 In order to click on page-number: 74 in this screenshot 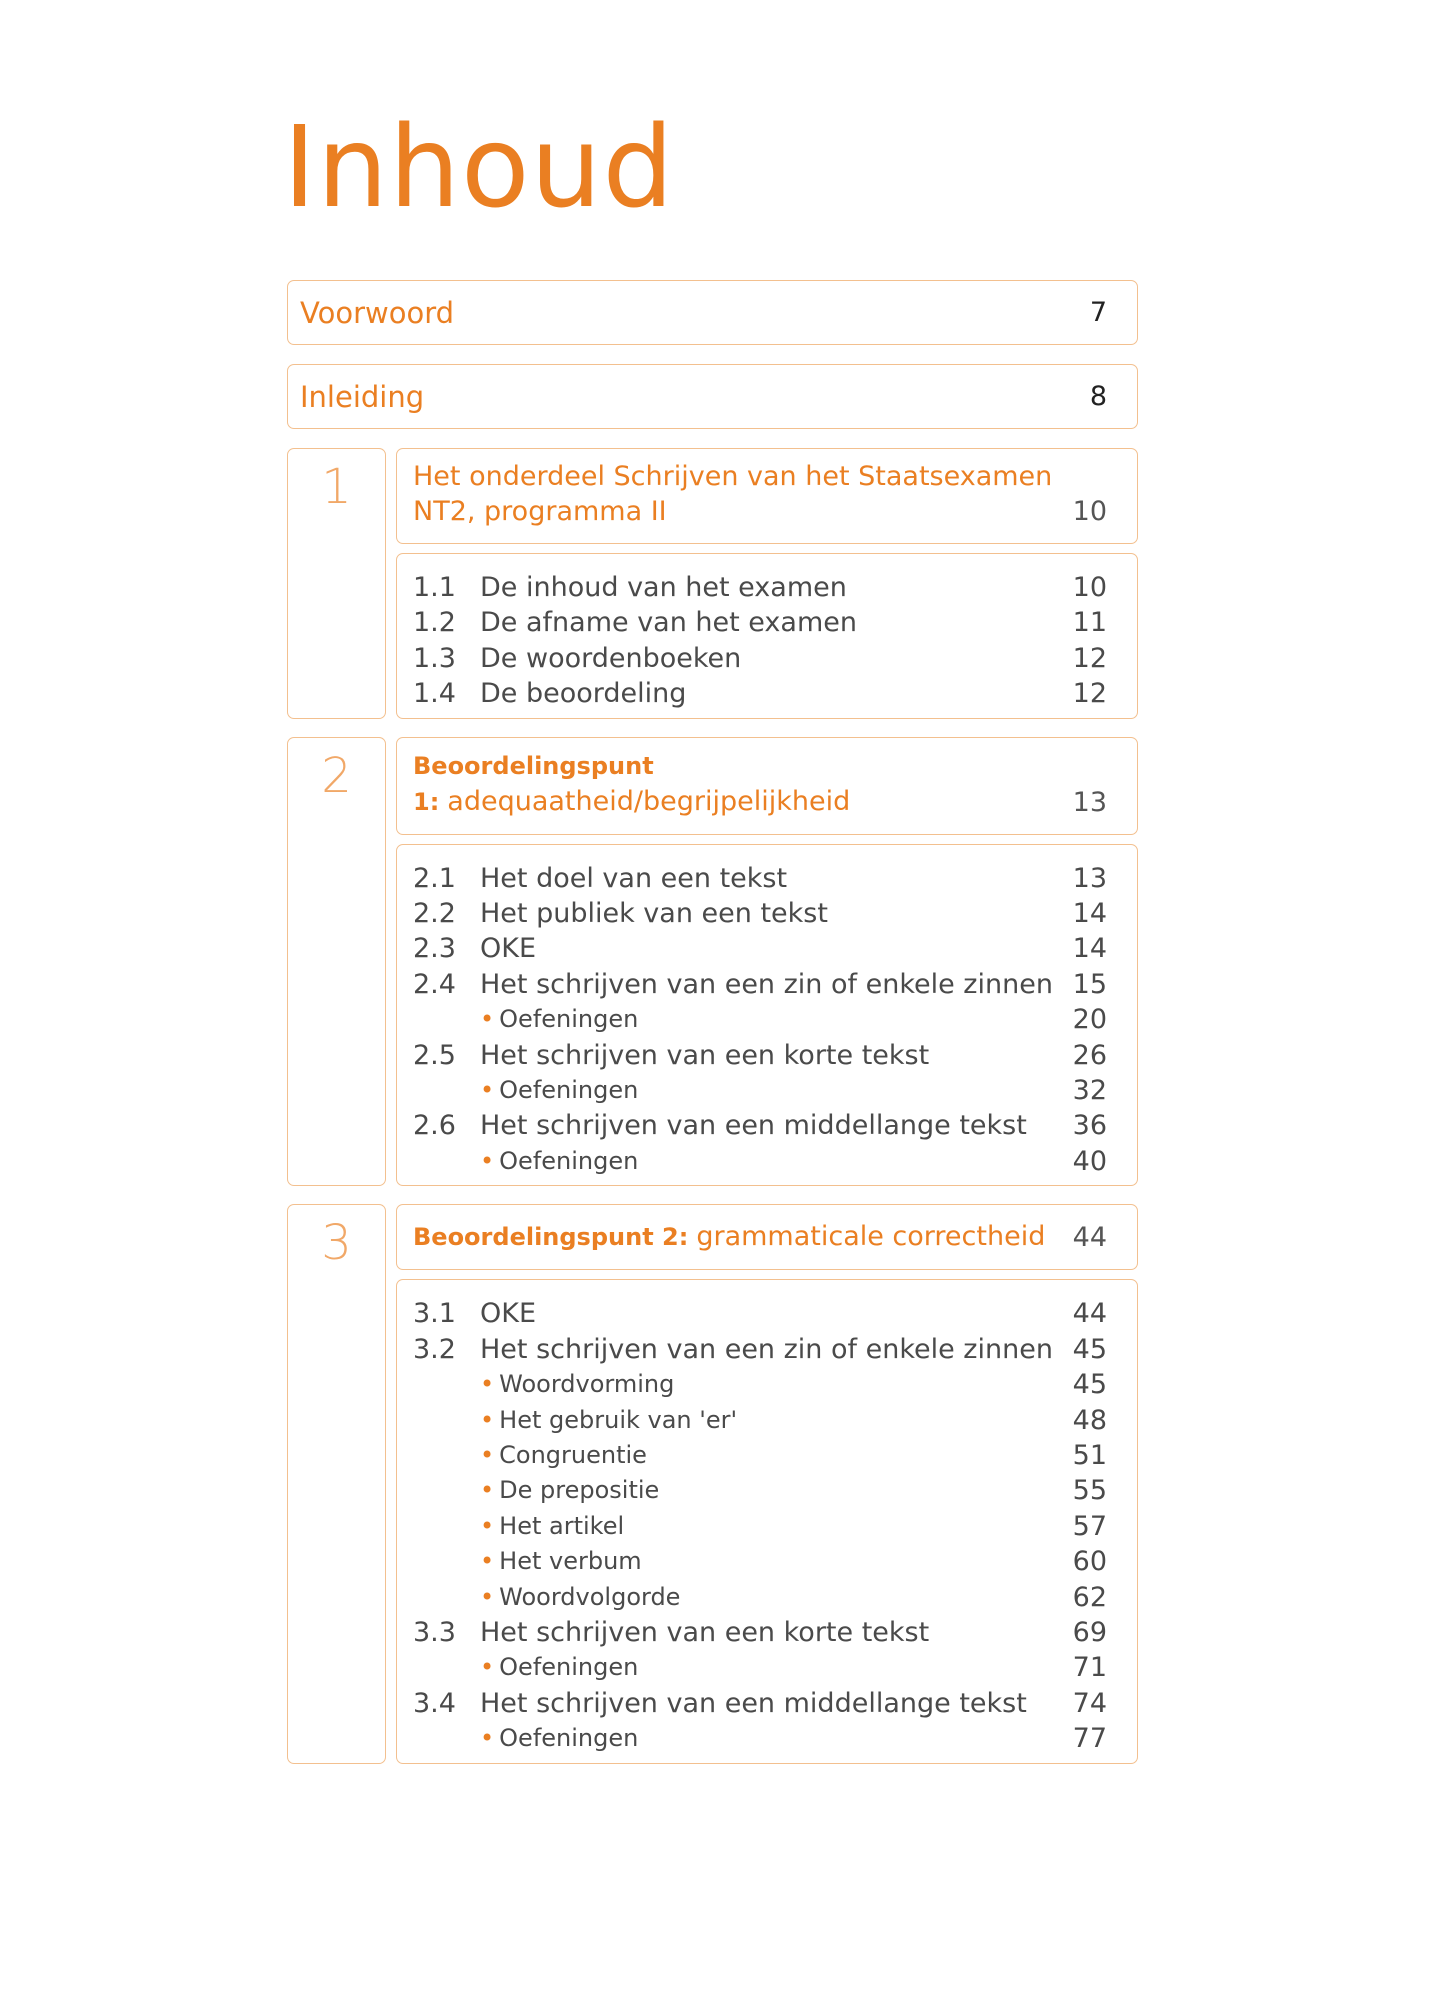, I will do `click(1089, 1703)`.